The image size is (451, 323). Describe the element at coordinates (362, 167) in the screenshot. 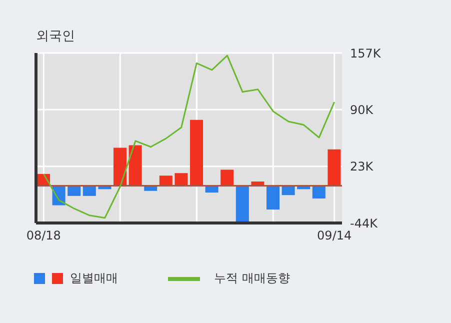

I see `y-tick-label: 23K` at that location.